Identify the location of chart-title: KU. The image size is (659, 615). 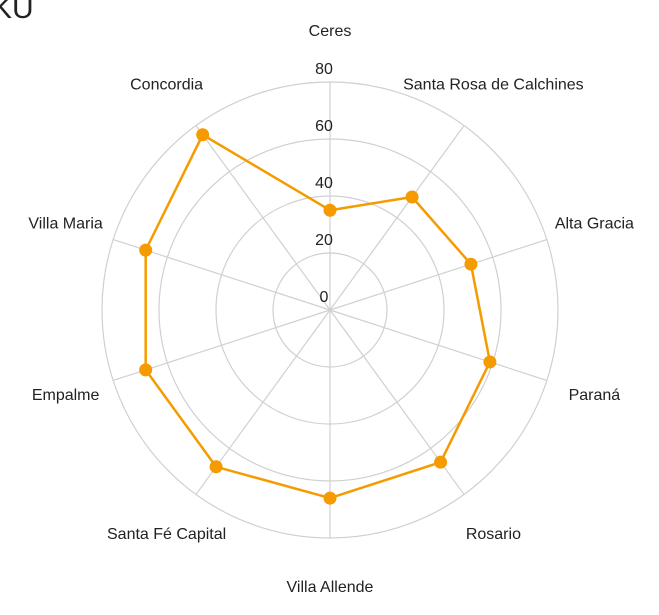
(17, 12).